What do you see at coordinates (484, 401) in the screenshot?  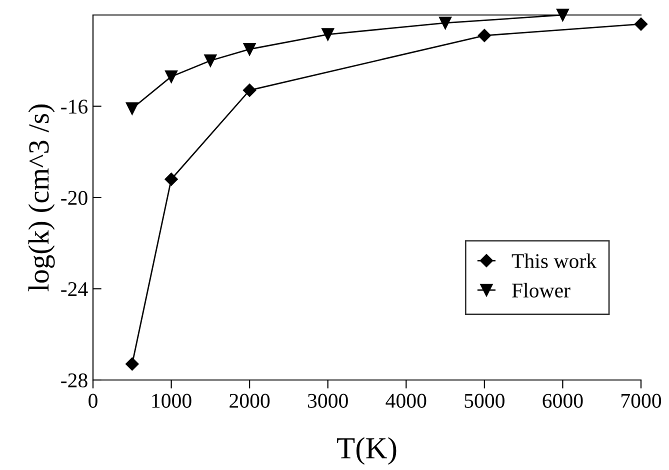 I see `x-tick-label: 5000` at bounding box center [484, 401].